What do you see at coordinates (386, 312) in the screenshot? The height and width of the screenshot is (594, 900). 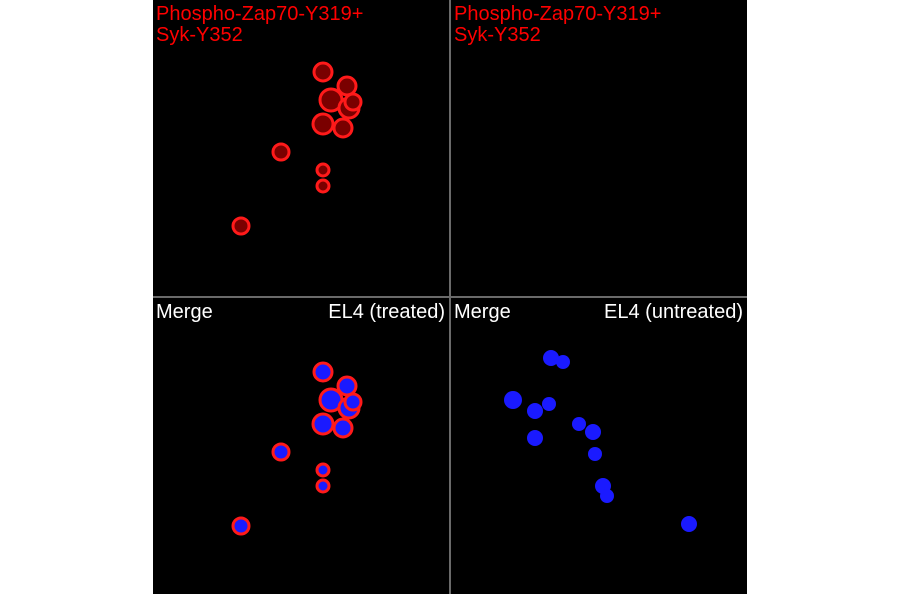 I see `condition-label: EL4 (treated)` at bounding box center [386, 312].